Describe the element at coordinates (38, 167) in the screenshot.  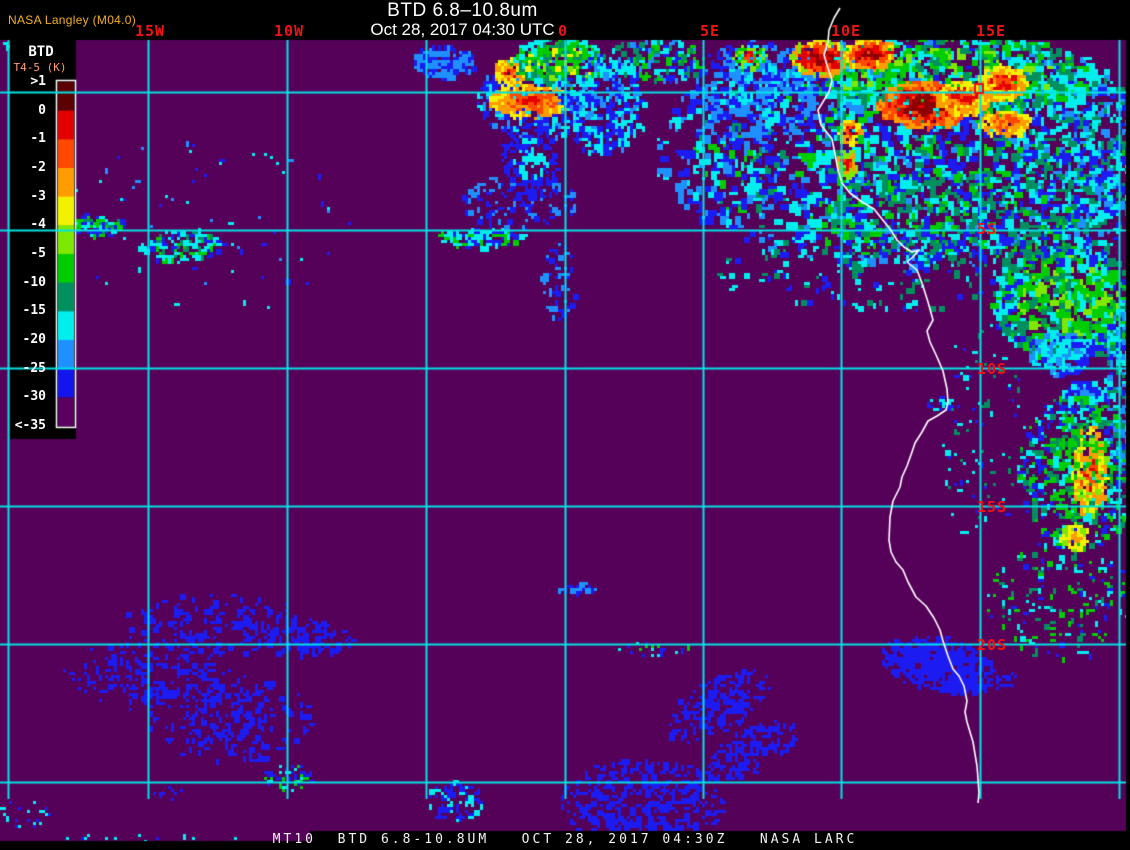
I see `legend-tick: -2` at that location.